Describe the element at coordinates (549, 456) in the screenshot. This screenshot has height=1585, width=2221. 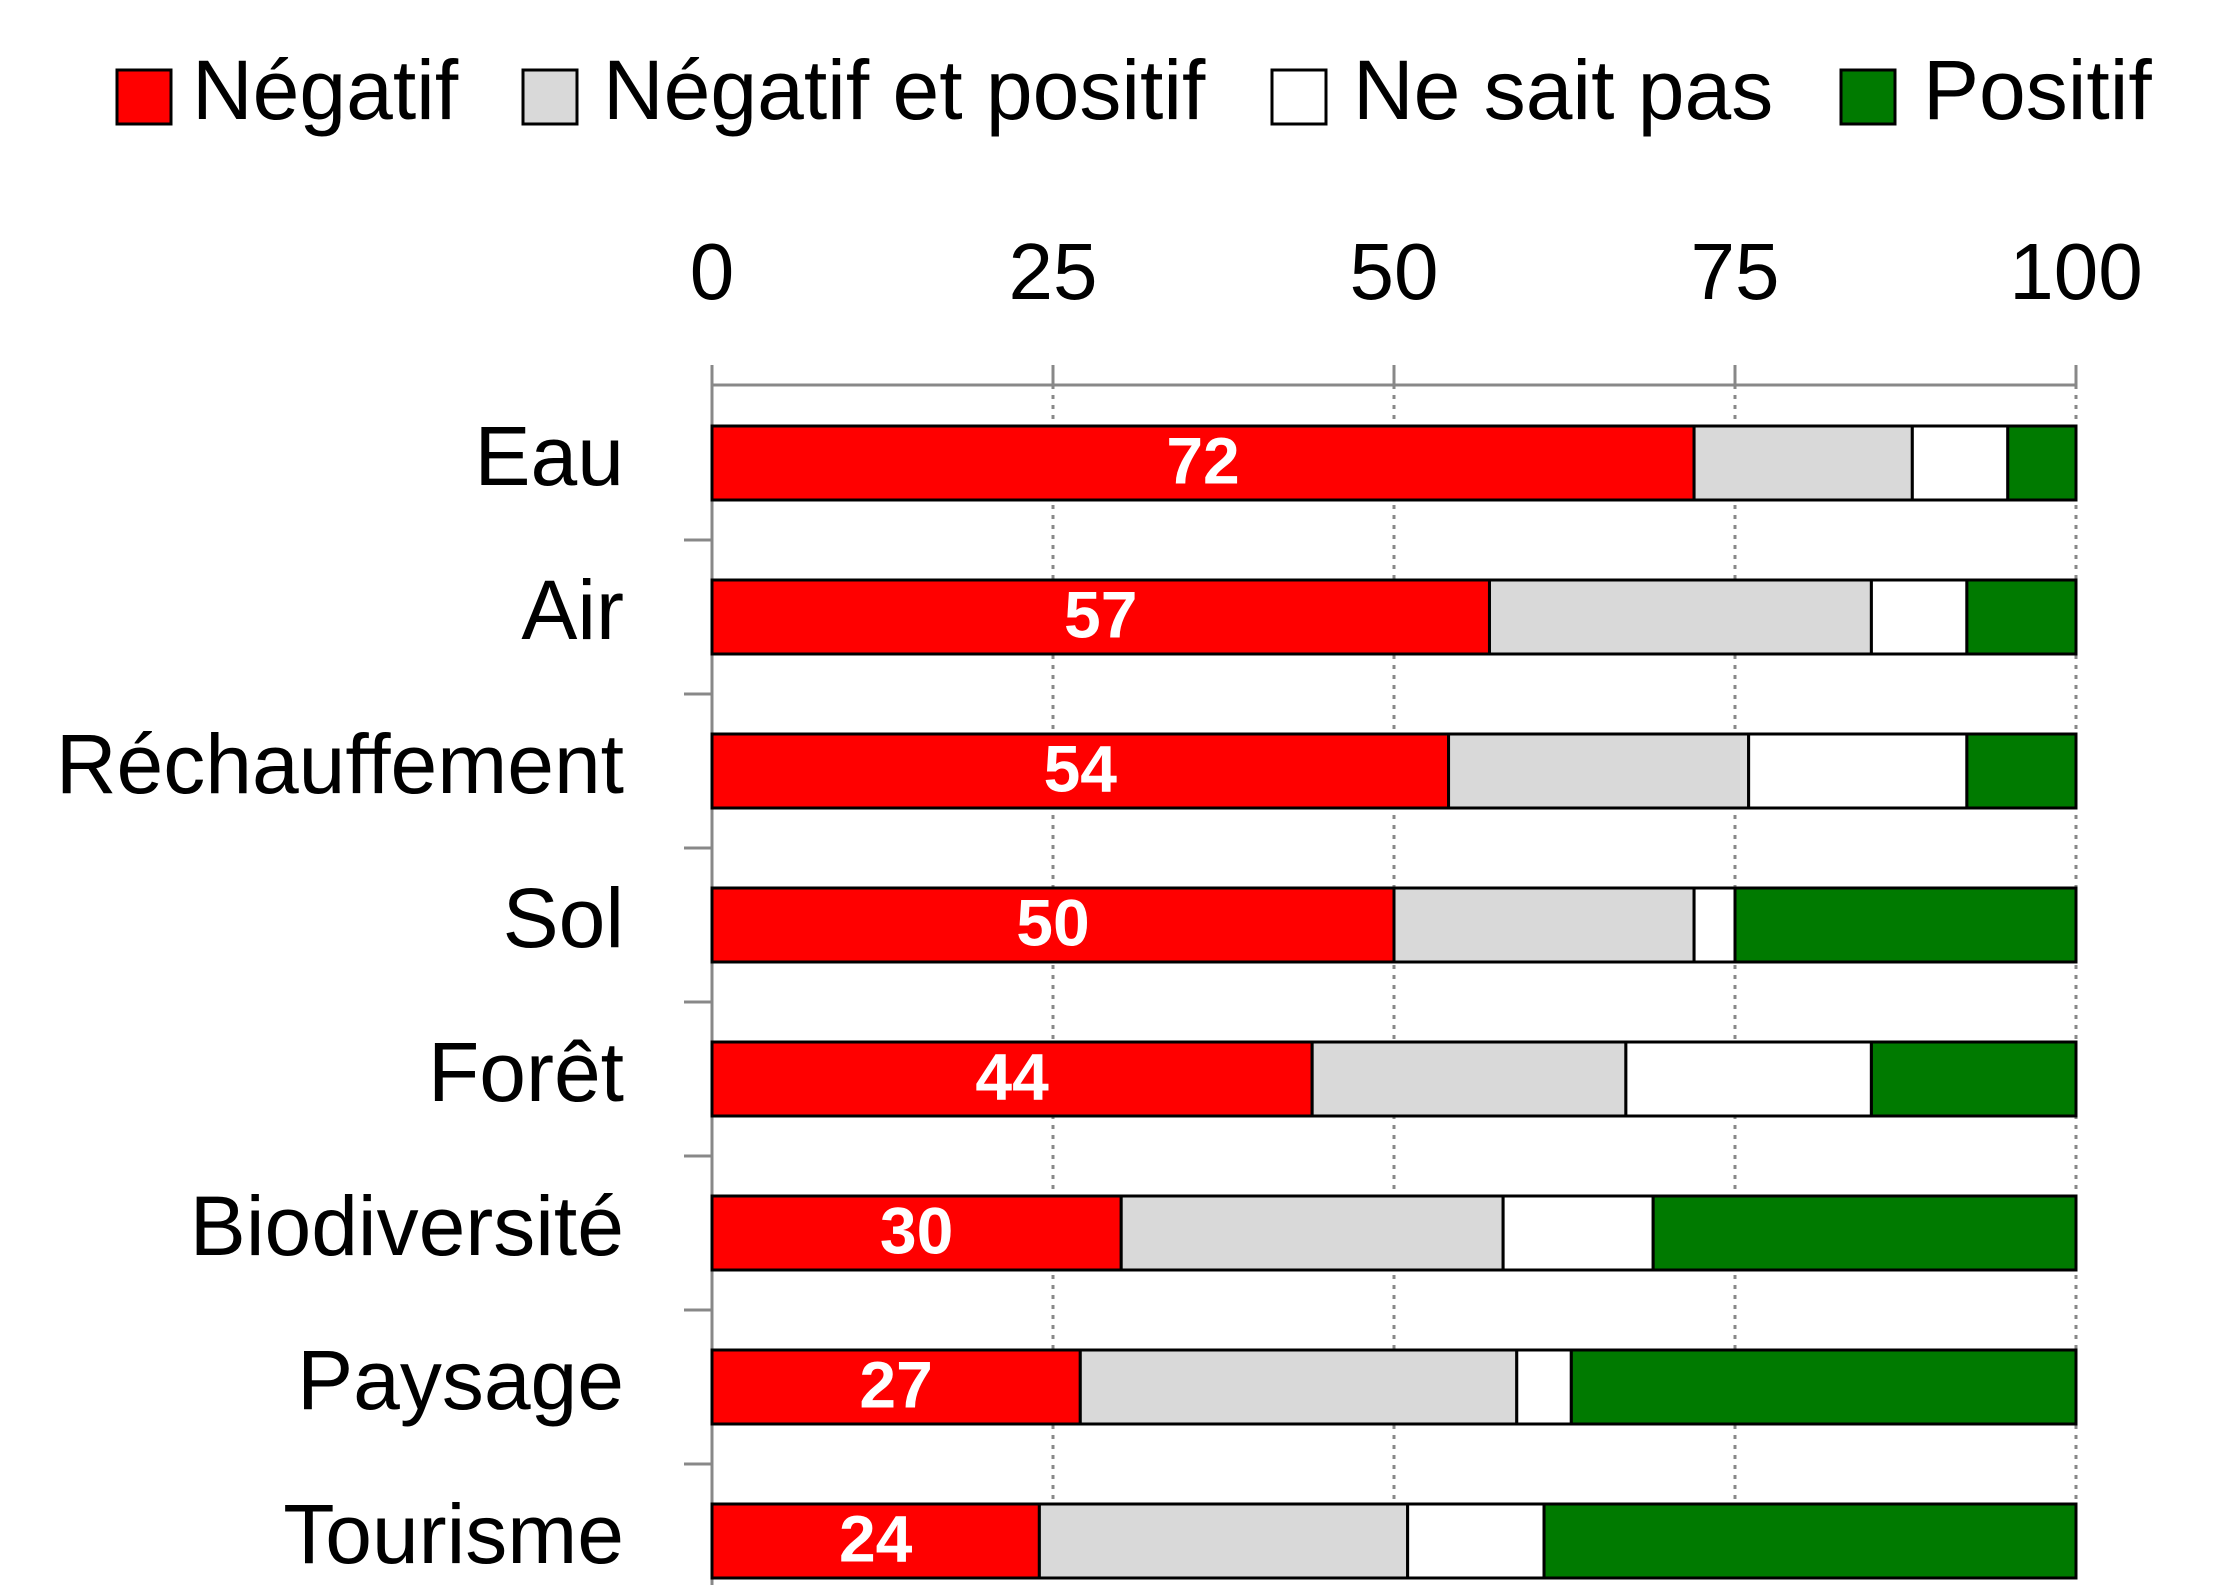
I see `category-label: Eau` at that location.